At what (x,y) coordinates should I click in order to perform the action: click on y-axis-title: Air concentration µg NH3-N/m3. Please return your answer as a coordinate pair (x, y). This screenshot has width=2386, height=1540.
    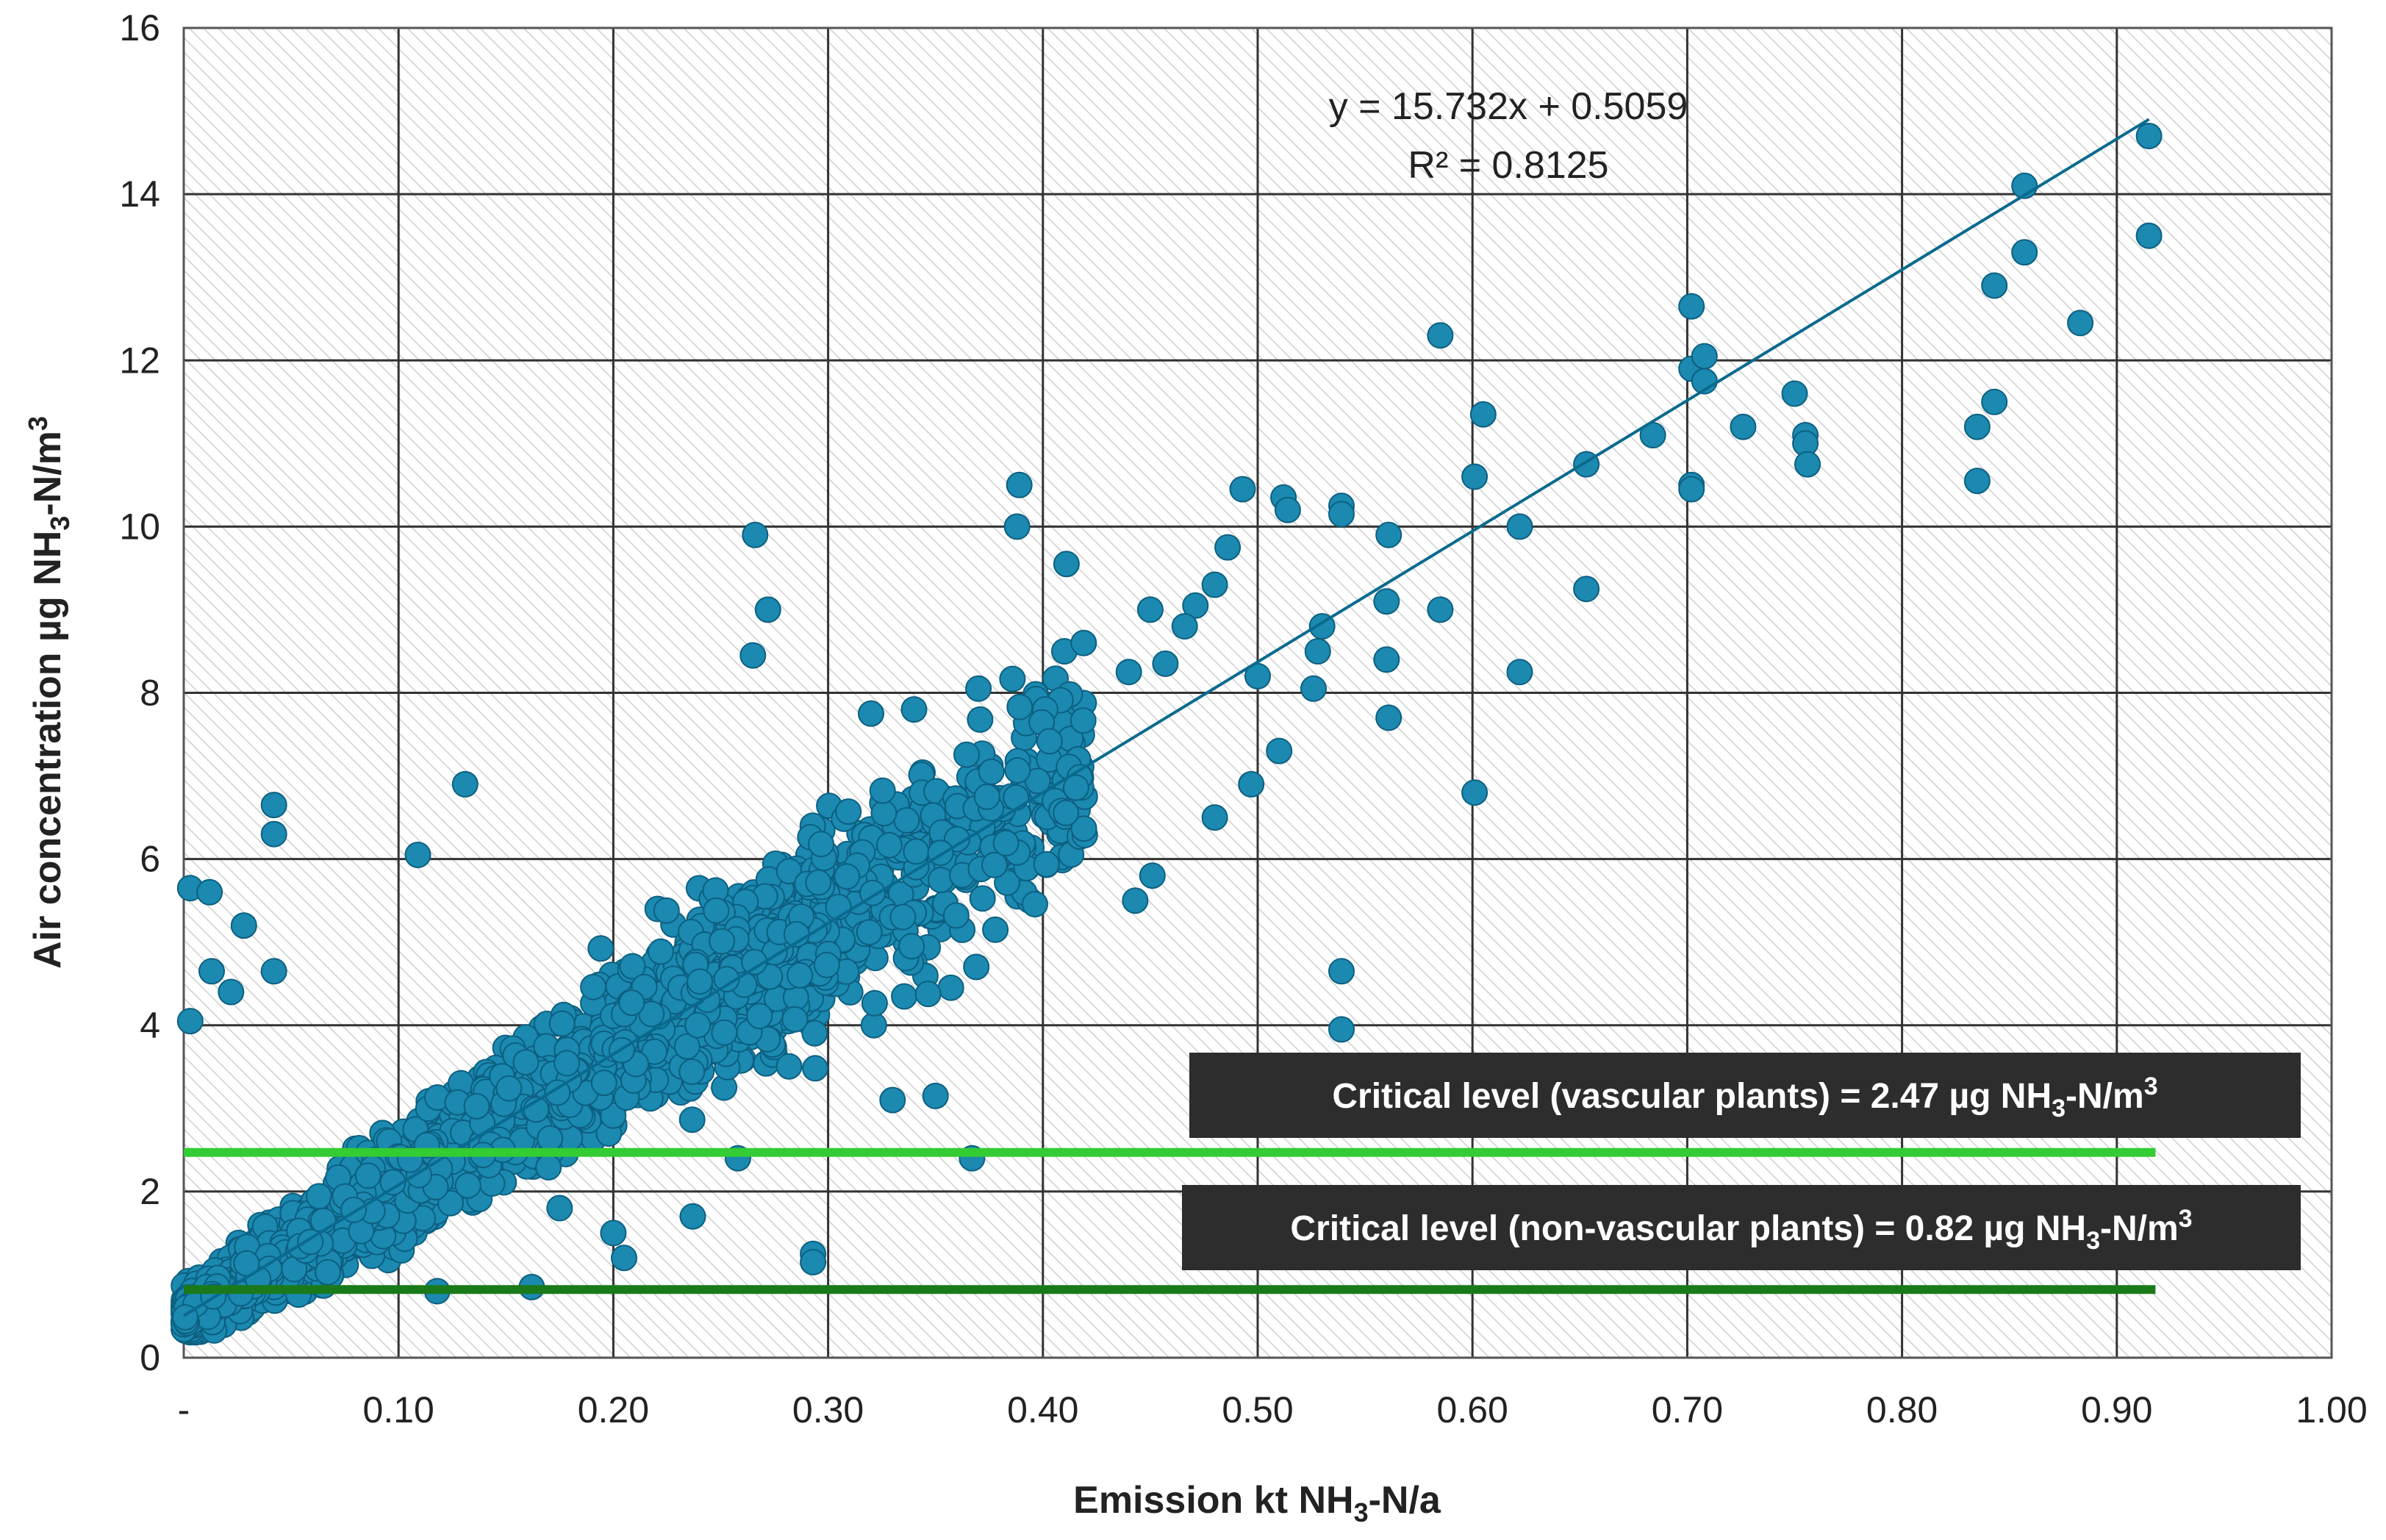
    Looking at the image, I should click on (49, 693).